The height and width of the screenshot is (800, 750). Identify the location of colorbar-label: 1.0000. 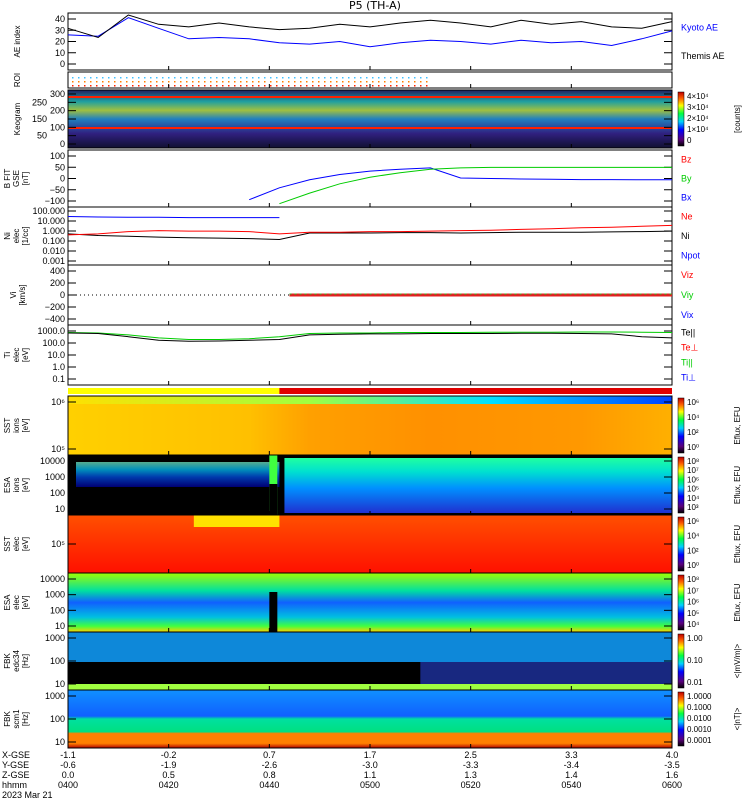
(699, 696).